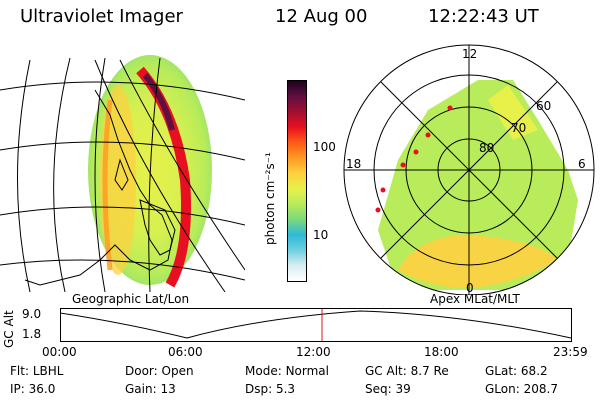 The height and width of the screenshot is (400, 600). Describe the element at coordinates (32, 334) in the screenshot. I see `altitude-ytick-1_8: 1.8` at that location.